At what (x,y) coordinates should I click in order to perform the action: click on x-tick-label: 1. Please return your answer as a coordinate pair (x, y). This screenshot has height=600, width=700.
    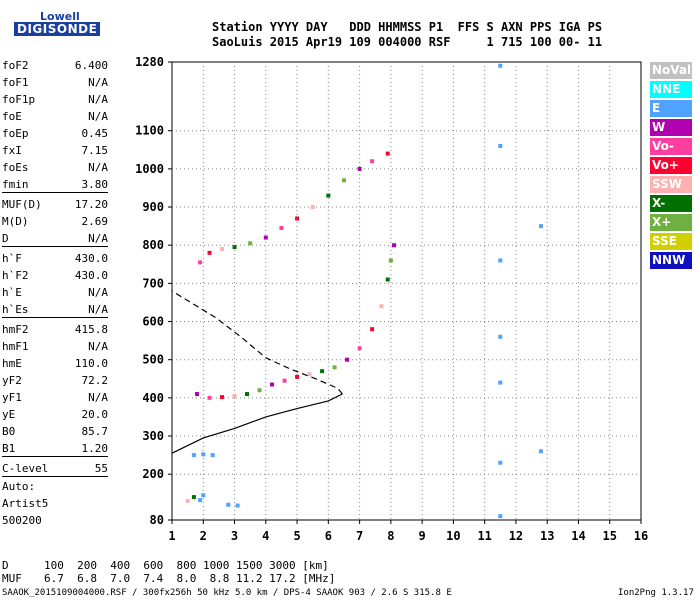
    Looking at the image, I should click on (171, 536).